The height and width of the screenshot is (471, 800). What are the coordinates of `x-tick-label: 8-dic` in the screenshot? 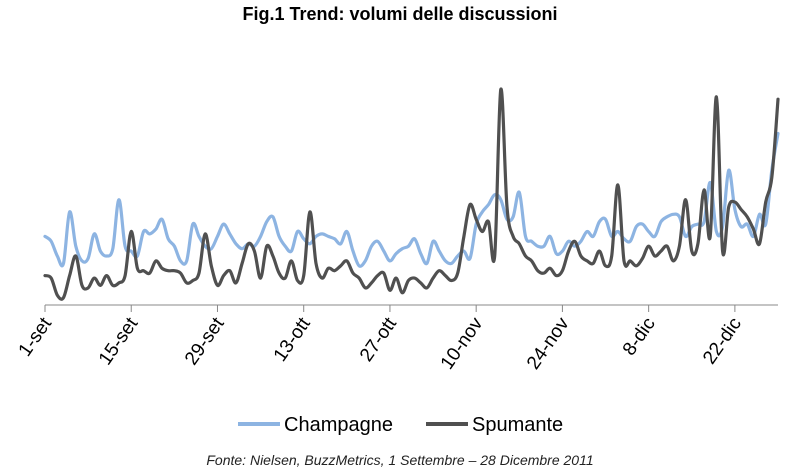 It's located at (639, 337).